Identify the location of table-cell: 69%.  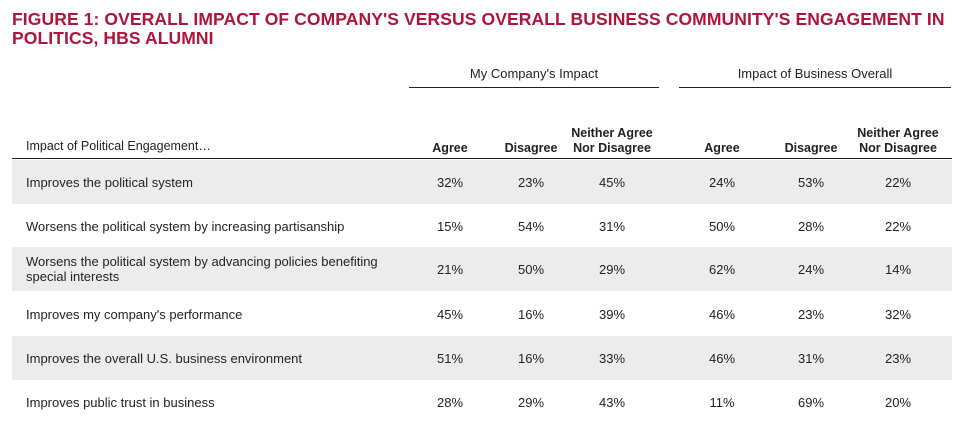
(811, 402).